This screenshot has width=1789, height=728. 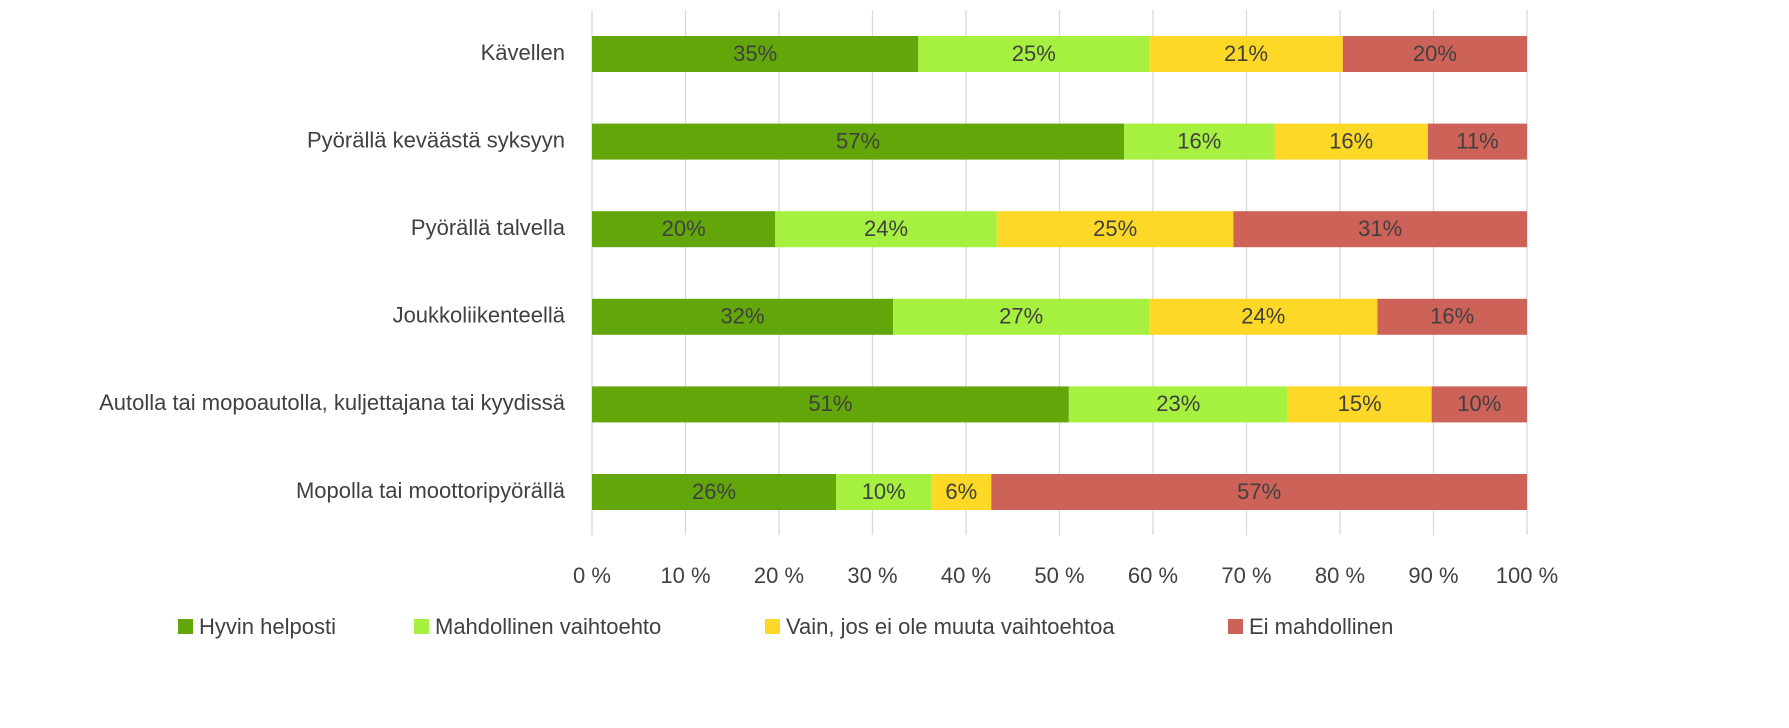 I want to click on x-tick-label: 40 %, so click(x=966, y=575).